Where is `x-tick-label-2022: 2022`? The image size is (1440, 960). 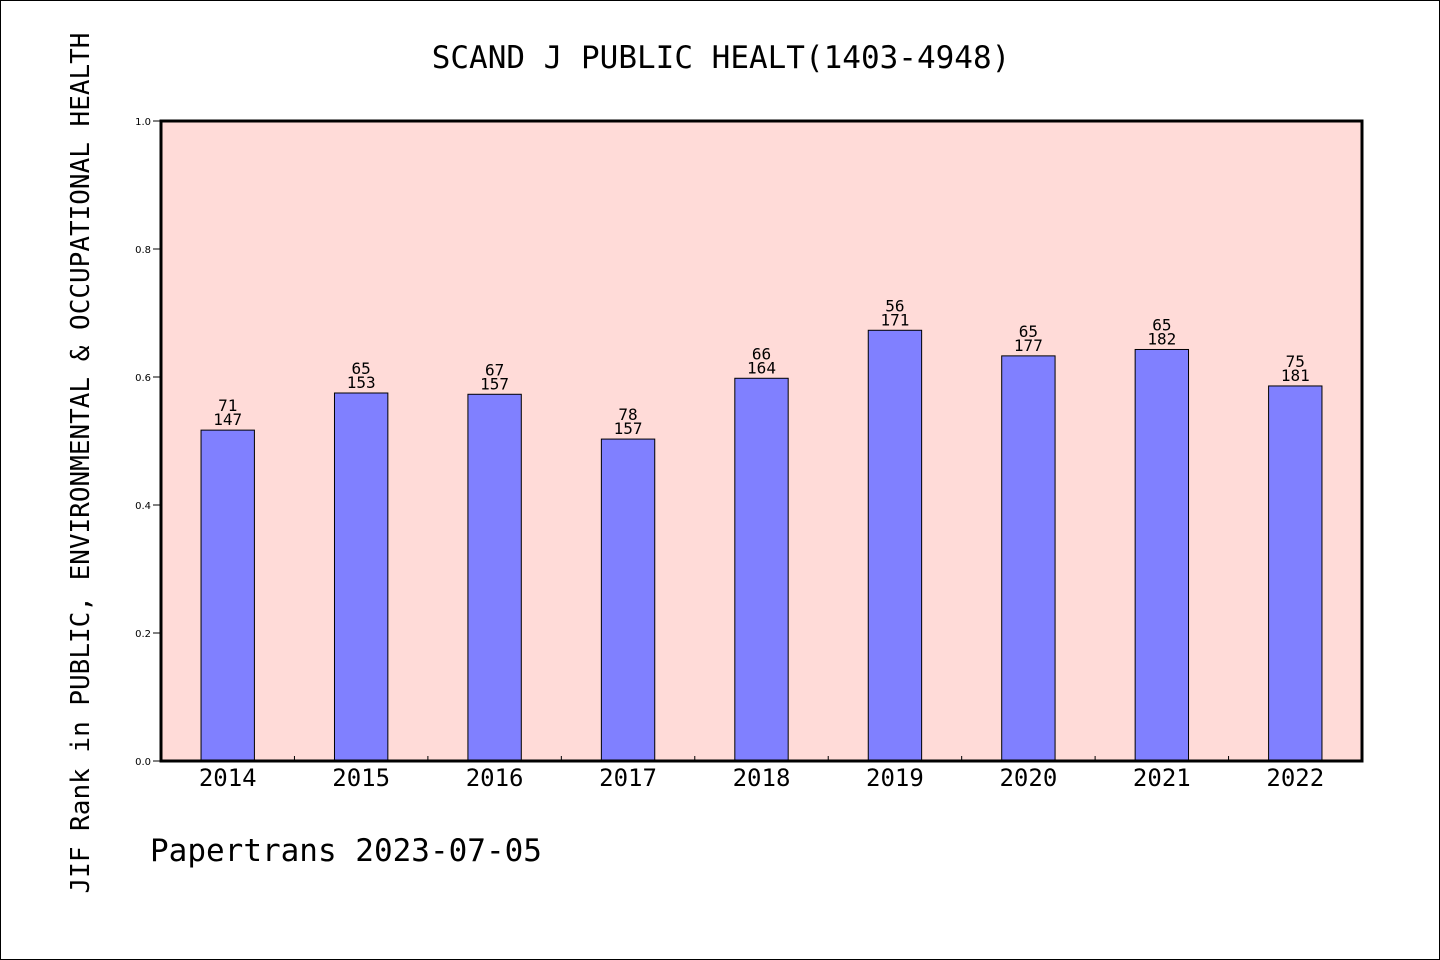
x-tick-label-2022: 2022 is located at coordinates (1295, 778).